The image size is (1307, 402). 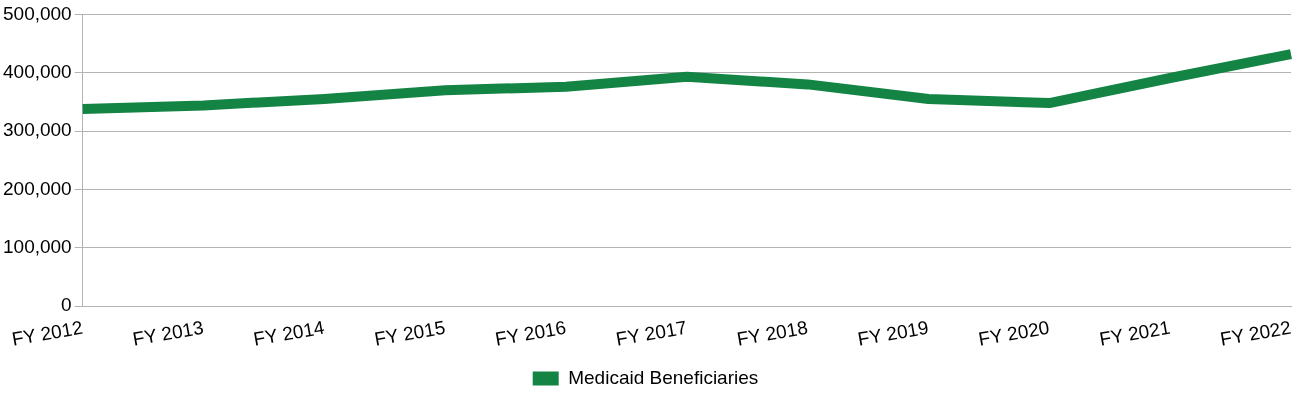 What do you see at coordinates (893, 333) in the screenshot?
I see `x-tick-label: FY 2019` at bounding box center [893, 333].